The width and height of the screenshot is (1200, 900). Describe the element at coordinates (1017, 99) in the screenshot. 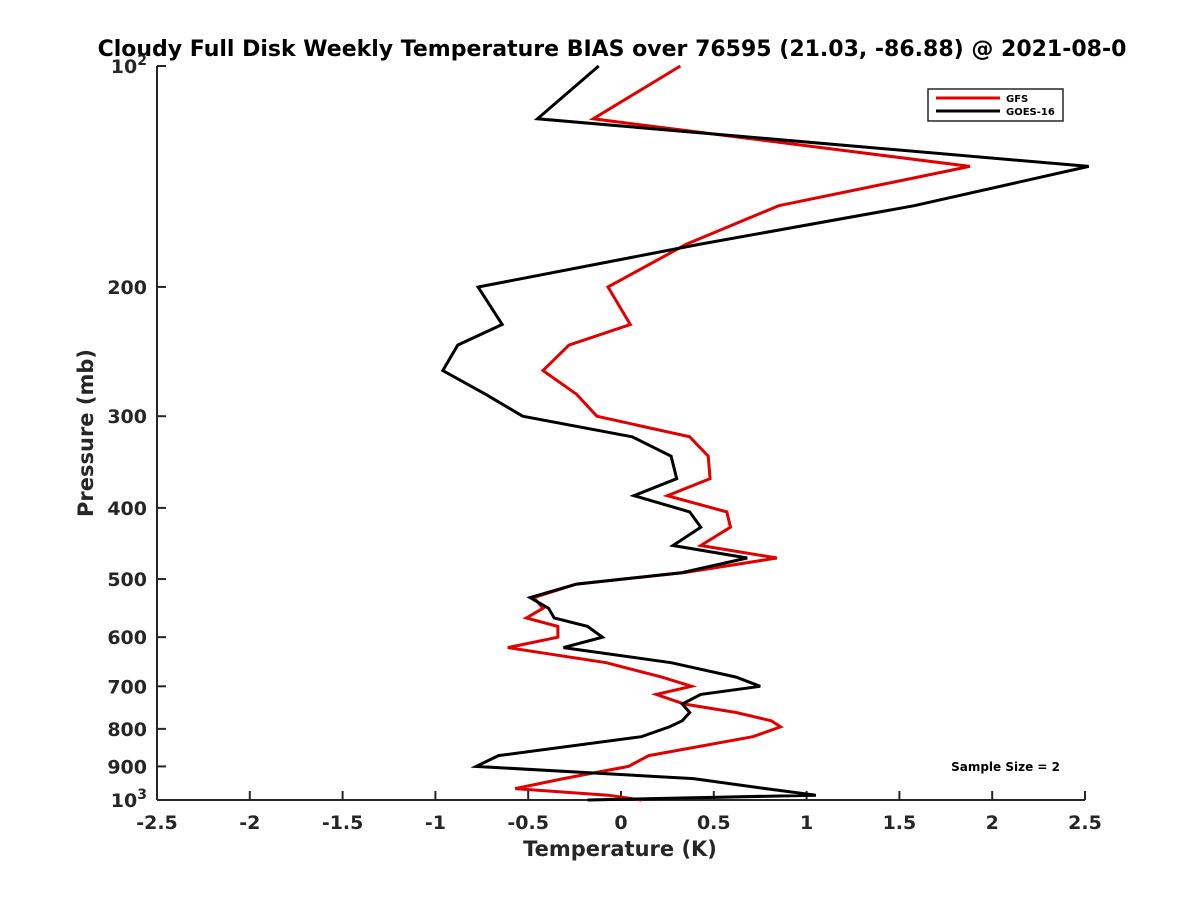

I see `legend-label: GFS` at that location.